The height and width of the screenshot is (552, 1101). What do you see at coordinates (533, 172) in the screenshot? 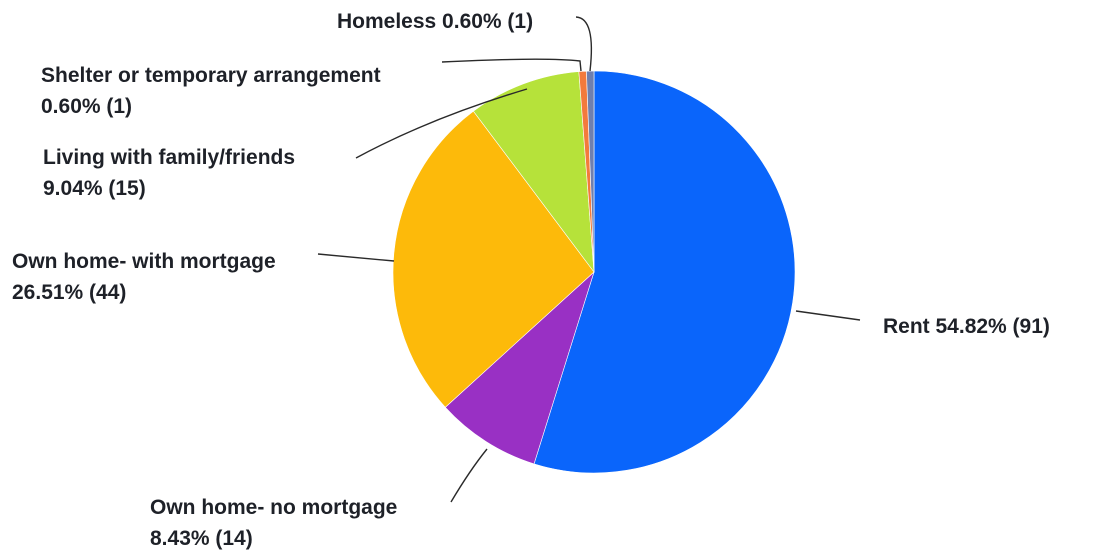
I see `pie-slice-living-with-family-friends` at bounding box center [533, 172].